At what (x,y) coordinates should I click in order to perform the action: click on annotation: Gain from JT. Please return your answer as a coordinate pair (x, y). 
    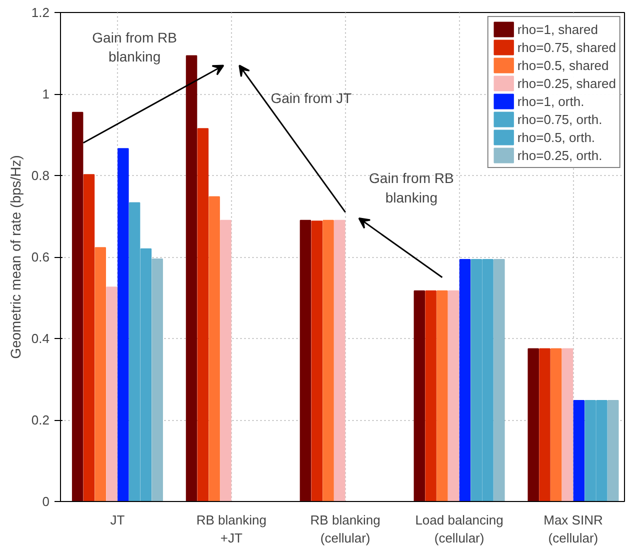
    Looking at the image, I should click on (311, 98).